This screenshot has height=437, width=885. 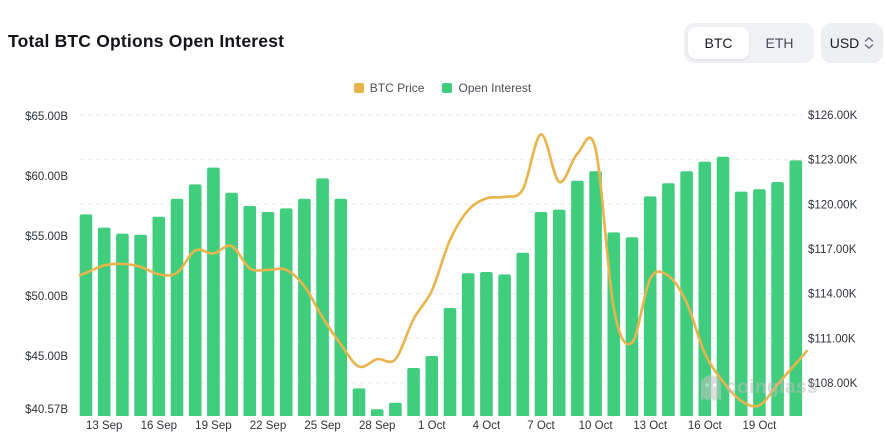 I want to click on right-axis-tick: $117.00K, so click(x=832, y=250).